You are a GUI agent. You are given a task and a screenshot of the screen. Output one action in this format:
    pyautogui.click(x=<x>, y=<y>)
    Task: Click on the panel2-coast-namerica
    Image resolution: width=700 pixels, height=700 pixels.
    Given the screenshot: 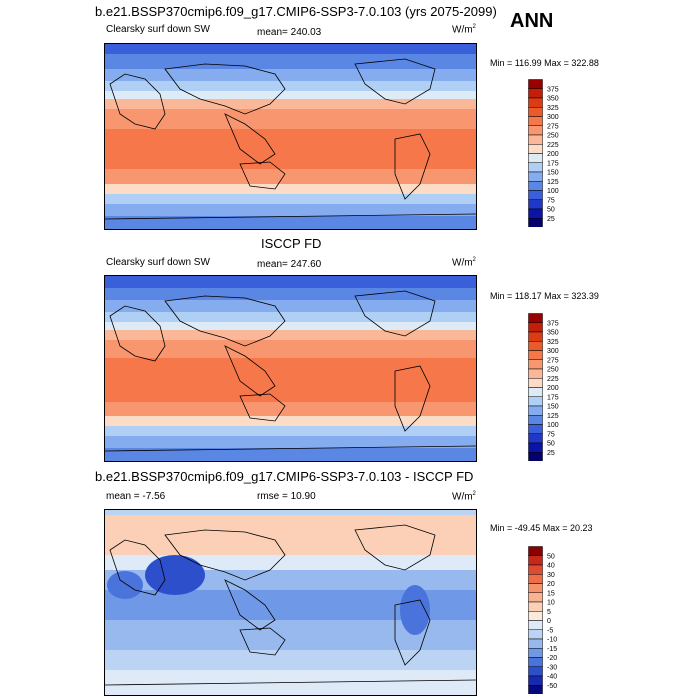 What is the action you would take?
    pyautogui.click(x=395, y=313)
    